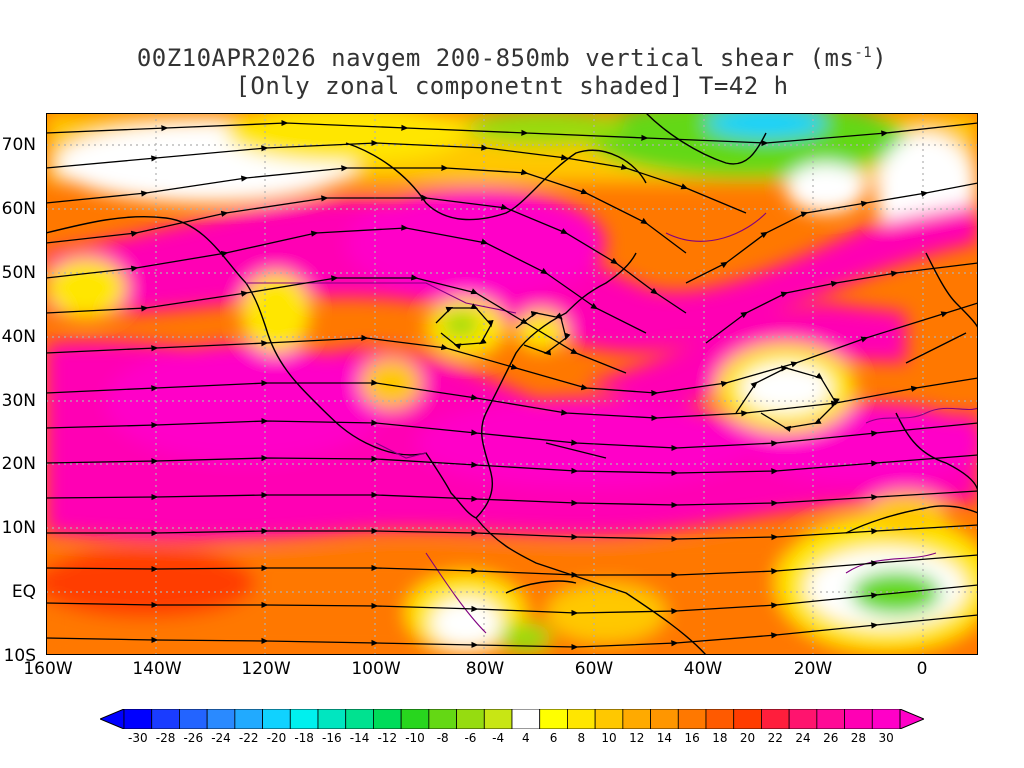 The image size is (1024, 768). What do you see at coordinates (863, 53) in the screenshot?
I see `title-unit-superscript: -1` at bounding box center [863, 53].